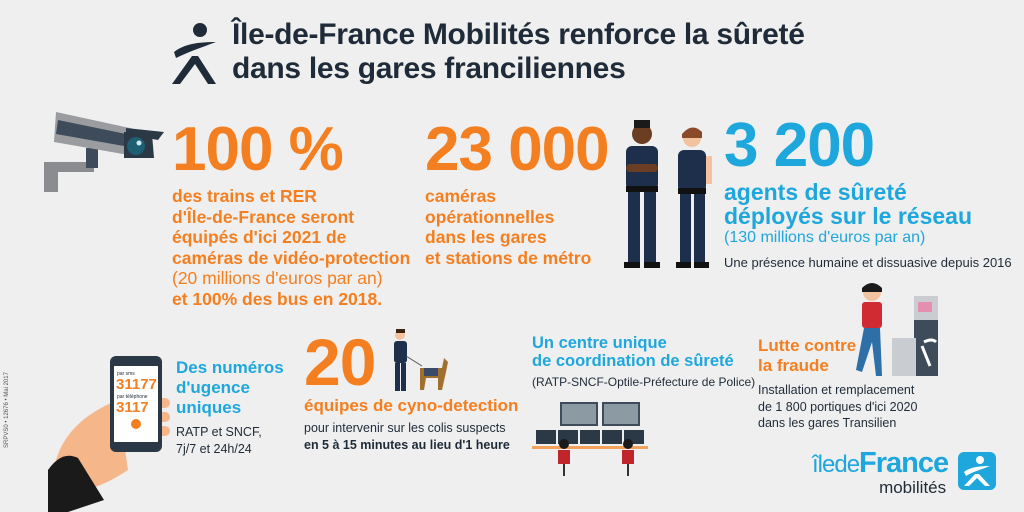  Describe the element at coordinates (209, 407) in the screenshot. I see `emergency-heading-line: uniques` at that location.